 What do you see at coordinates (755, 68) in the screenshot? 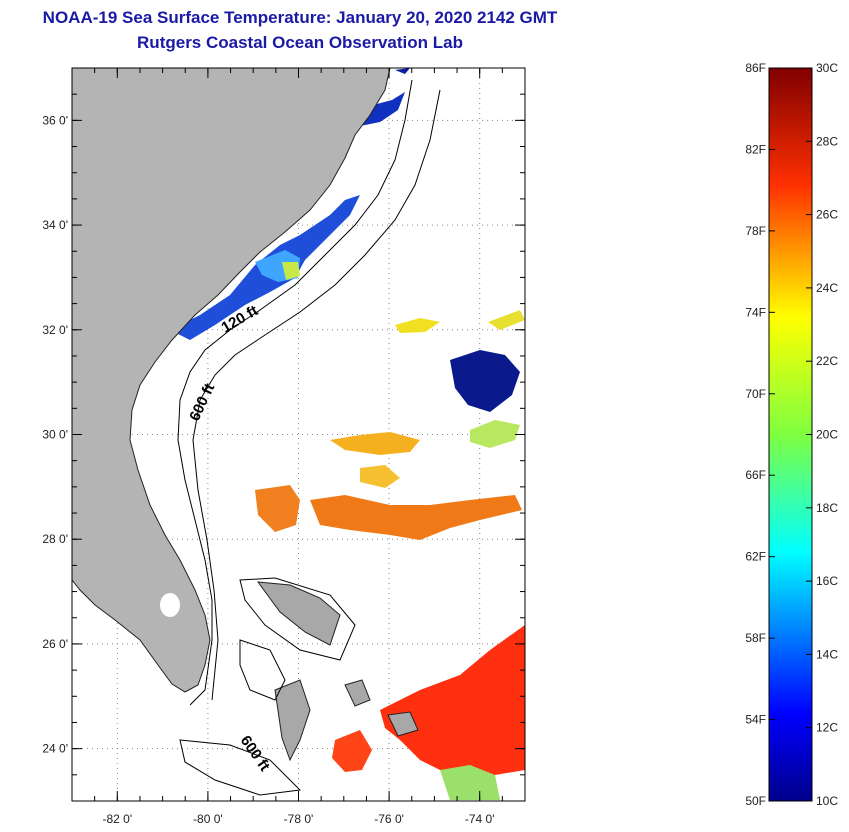
I see `colorbar-f-label: 86F` at bounding box center [755, 68].